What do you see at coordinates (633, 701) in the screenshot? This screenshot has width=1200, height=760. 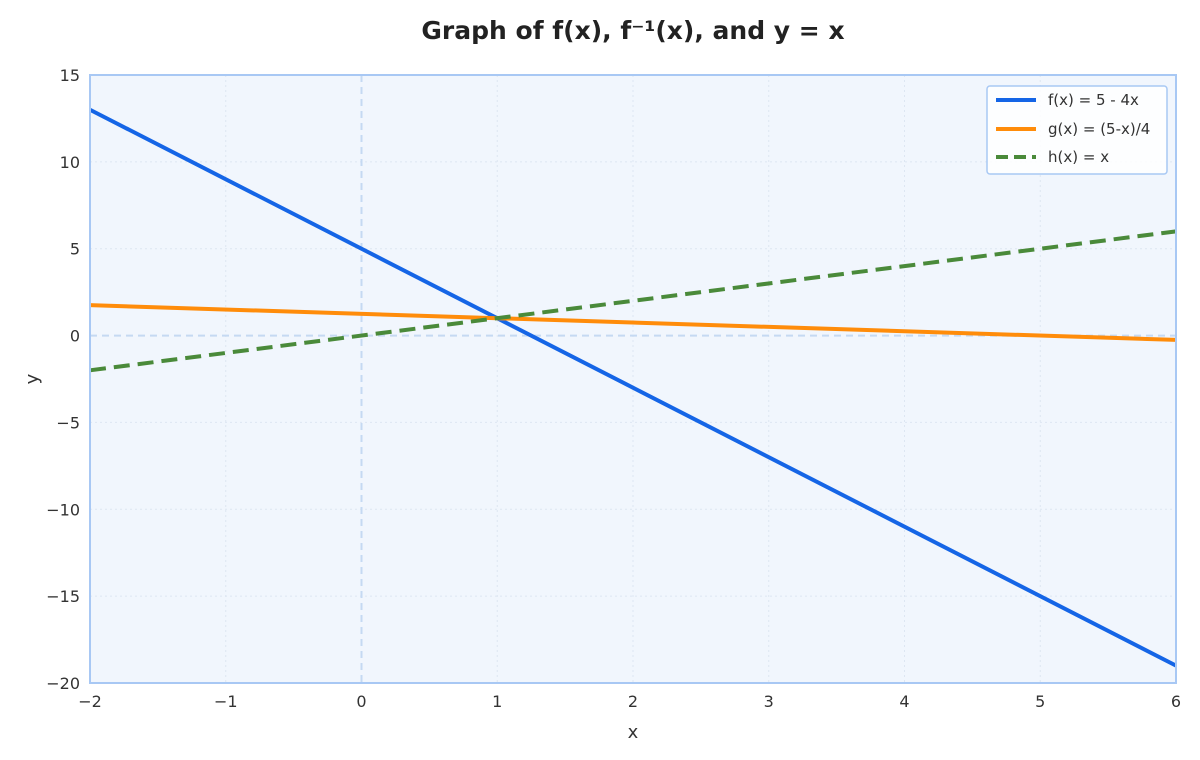 I see `x-tick-label: 2` at bounding box center [633, 701].